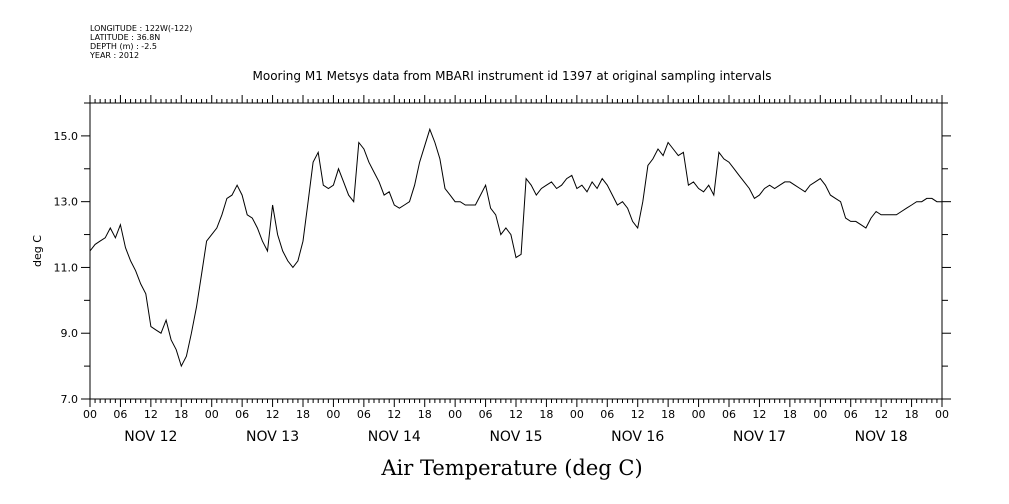 The height and width of the screenshot is (504, 1009). What do you see at coordinates (37, 251) in the screenshot?
I see `y-axis-label: deg C` at bounding box center [37, 251].